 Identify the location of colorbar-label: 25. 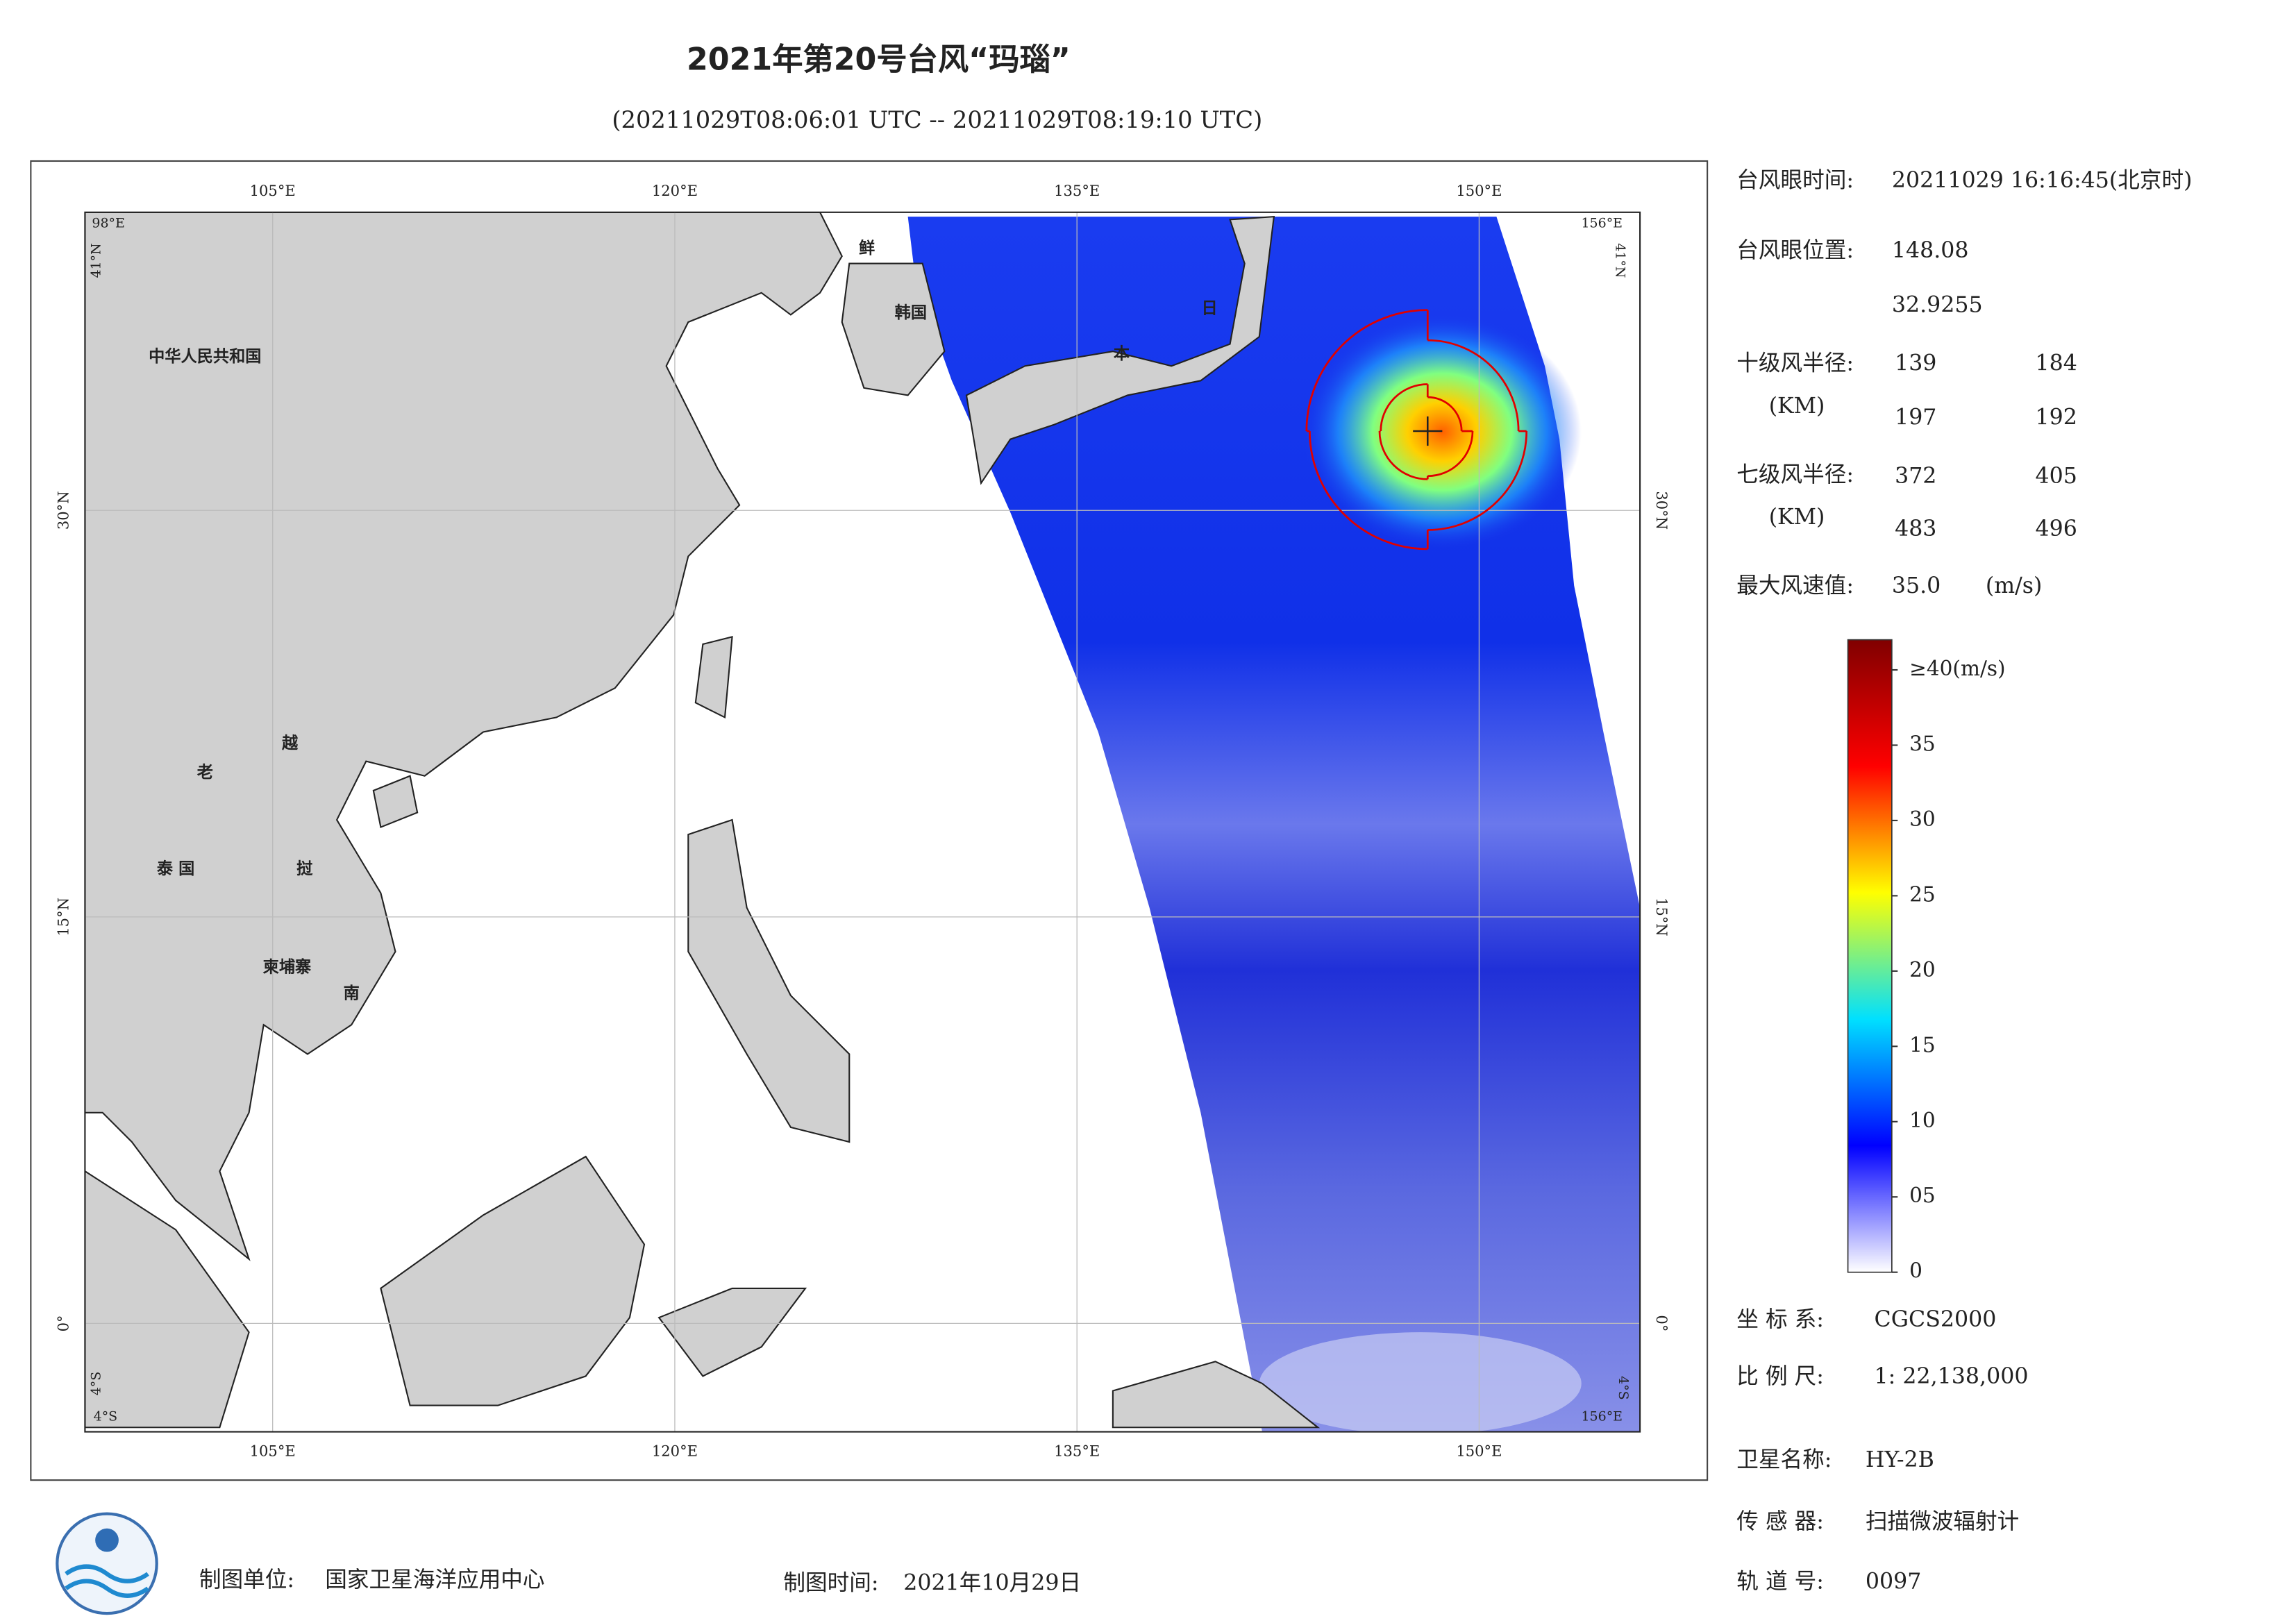
(1922, 894).